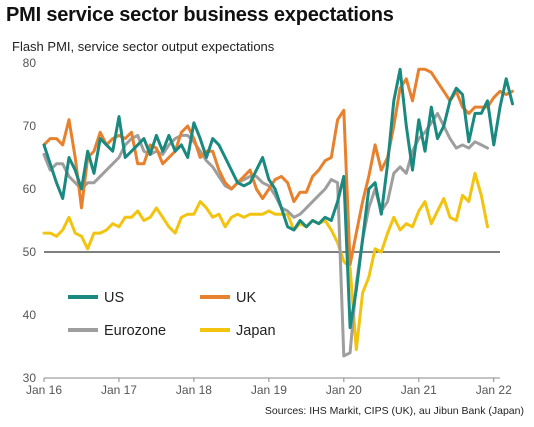 This screenshot has height=427, width=534. I want to click on x-tick-label: Jan 16, so click(44, 390).